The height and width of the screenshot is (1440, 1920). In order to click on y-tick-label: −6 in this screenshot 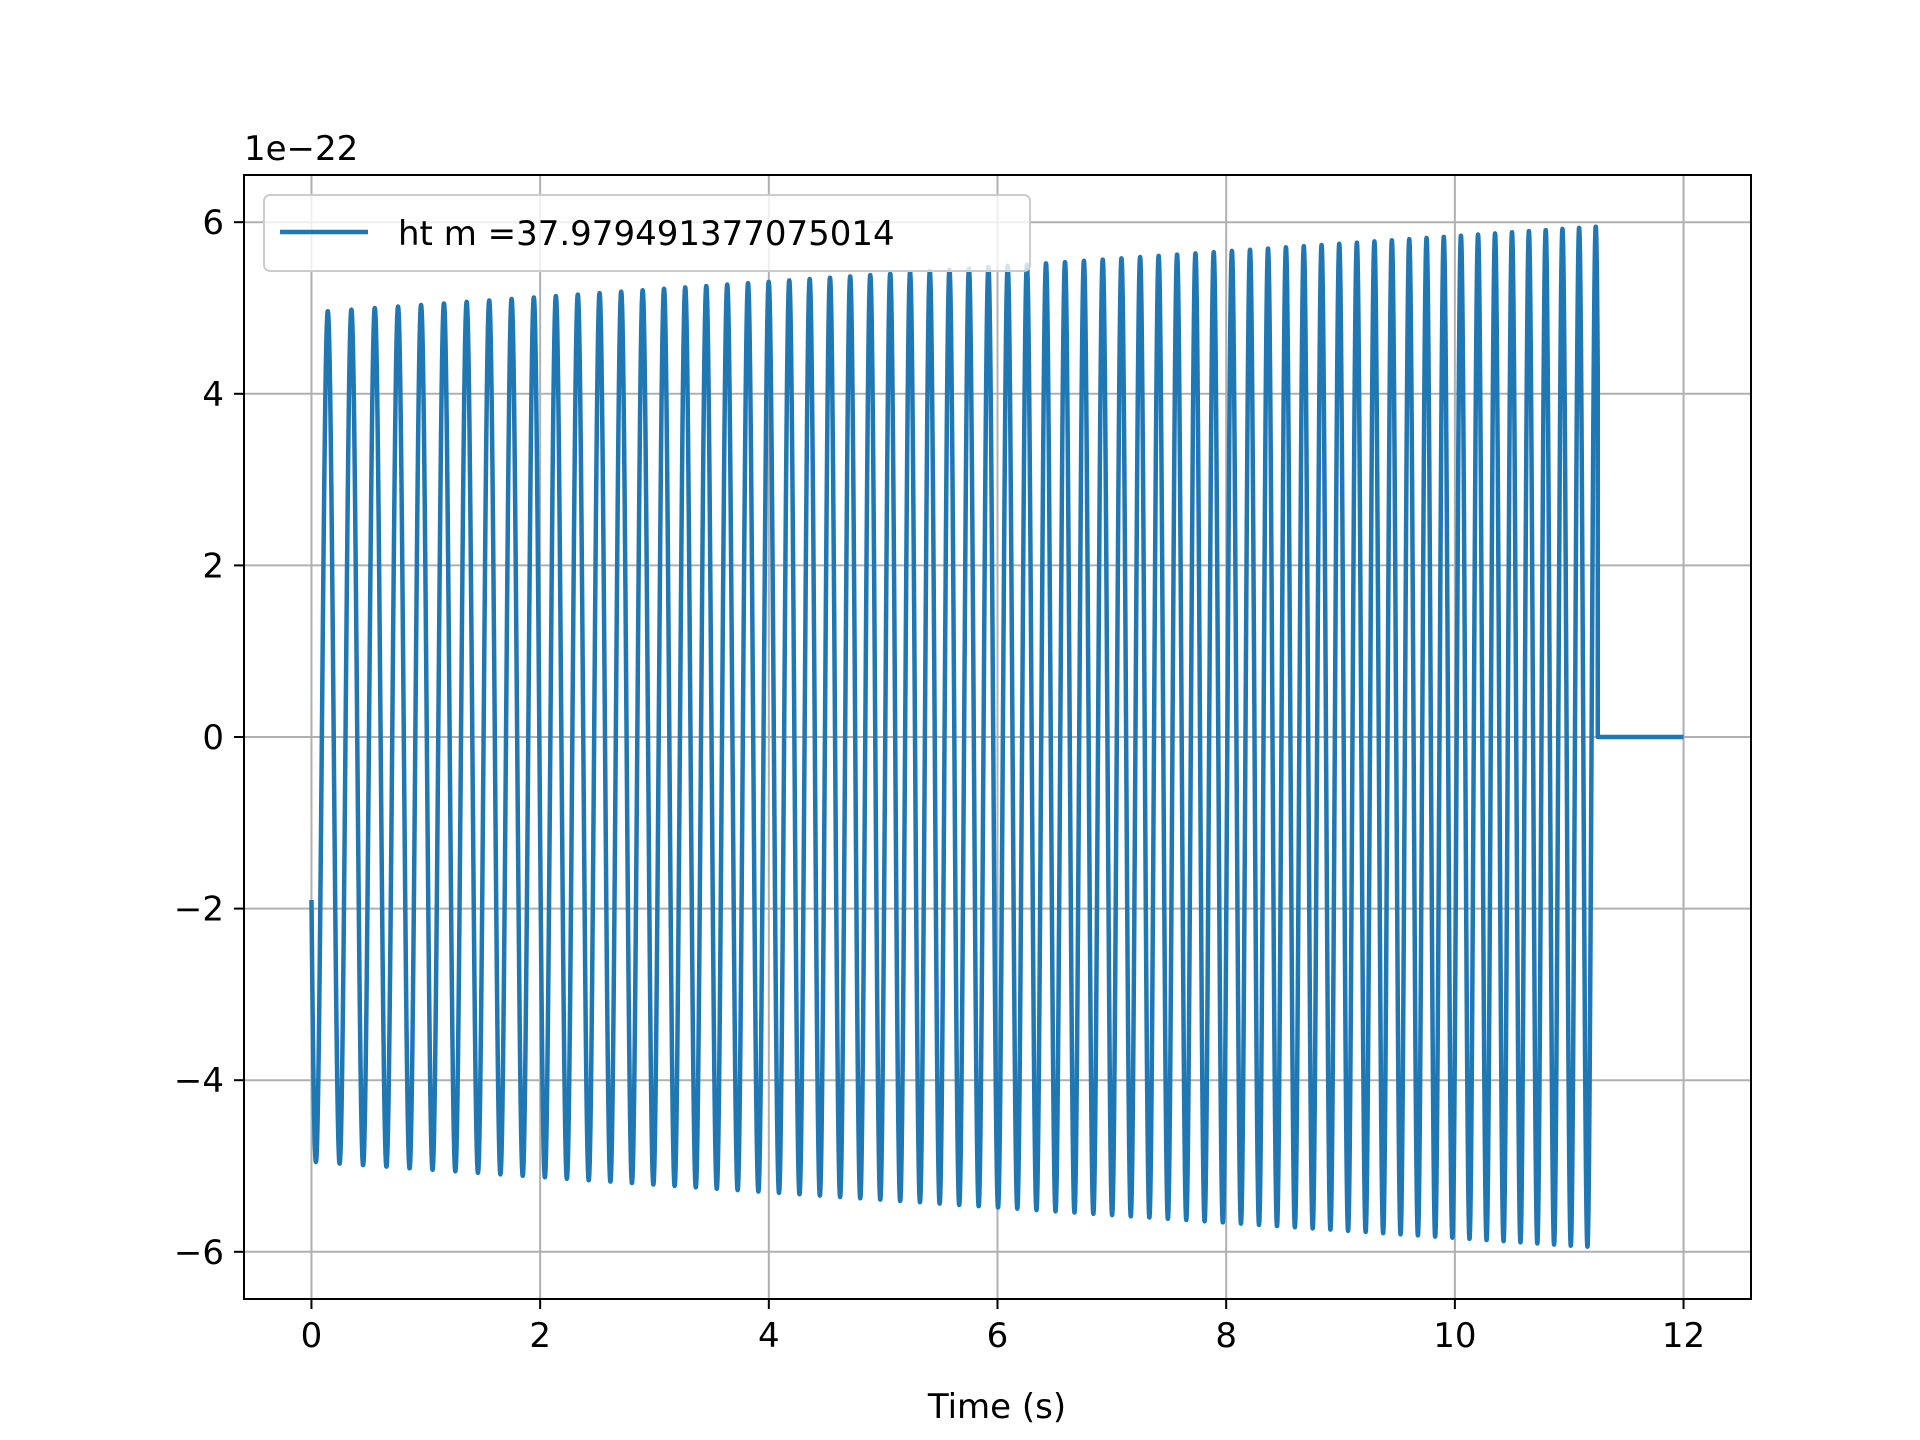, I will do `click(199, 1253)`.